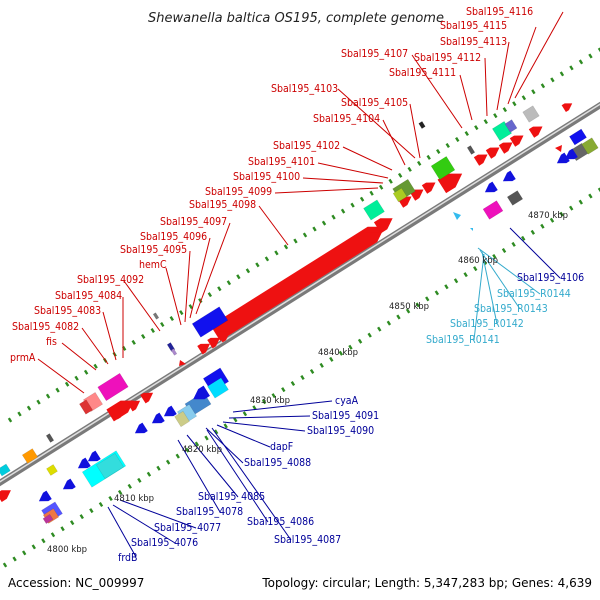 The width and height of the screenshot is (600, 600). I want to click on gene-label: Sbal195_4102, so click(306, 146).